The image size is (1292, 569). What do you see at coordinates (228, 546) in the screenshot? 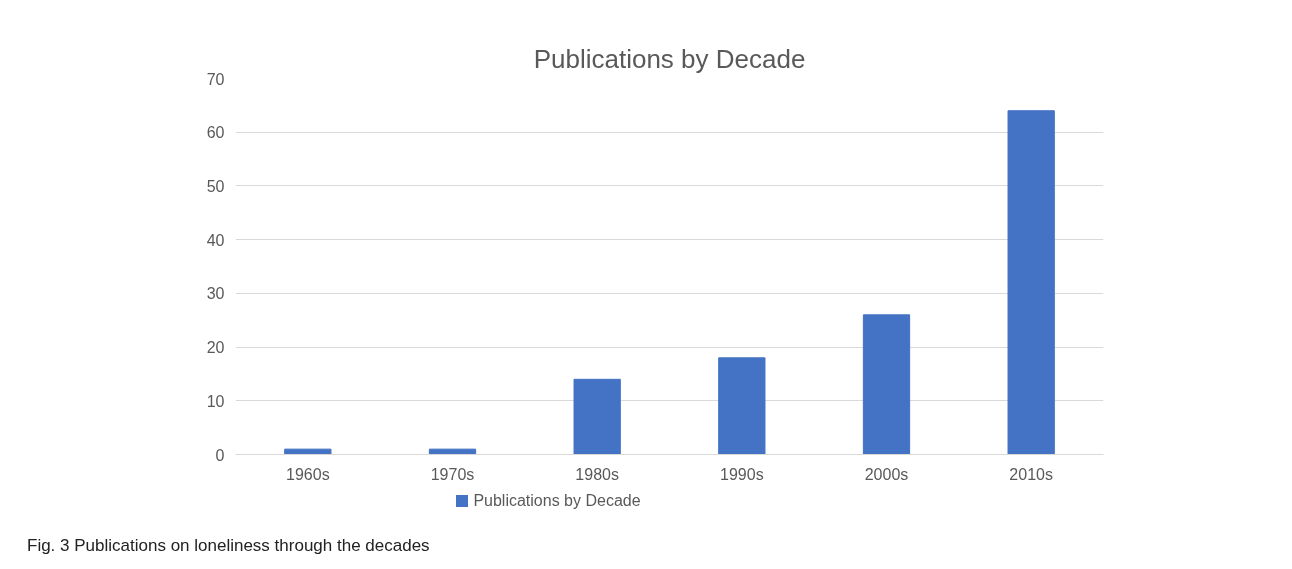
I see `caption: Fig. 3 Publications on loneliness through the decades` at bounding box center [228, 546].